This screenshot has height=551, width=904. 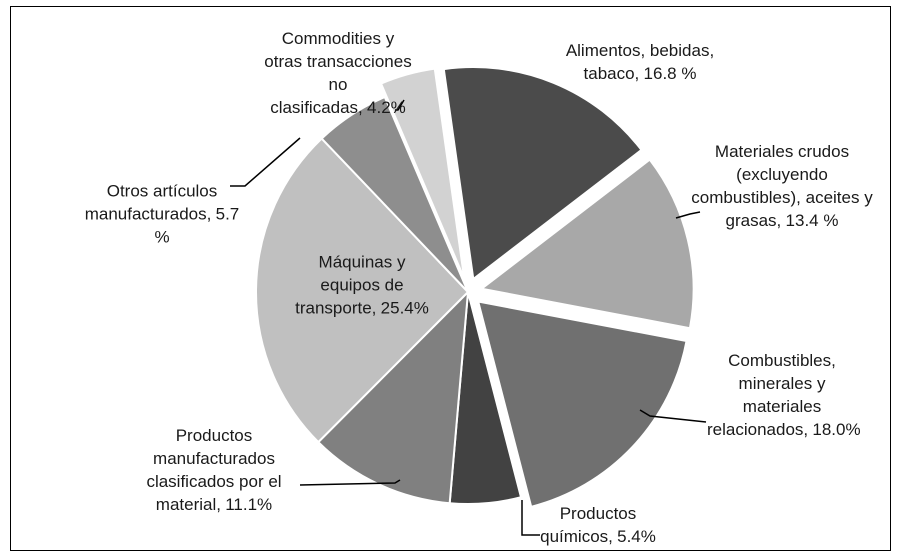 I want to click on value-label: 5.4%, so click(x=636, y=536).